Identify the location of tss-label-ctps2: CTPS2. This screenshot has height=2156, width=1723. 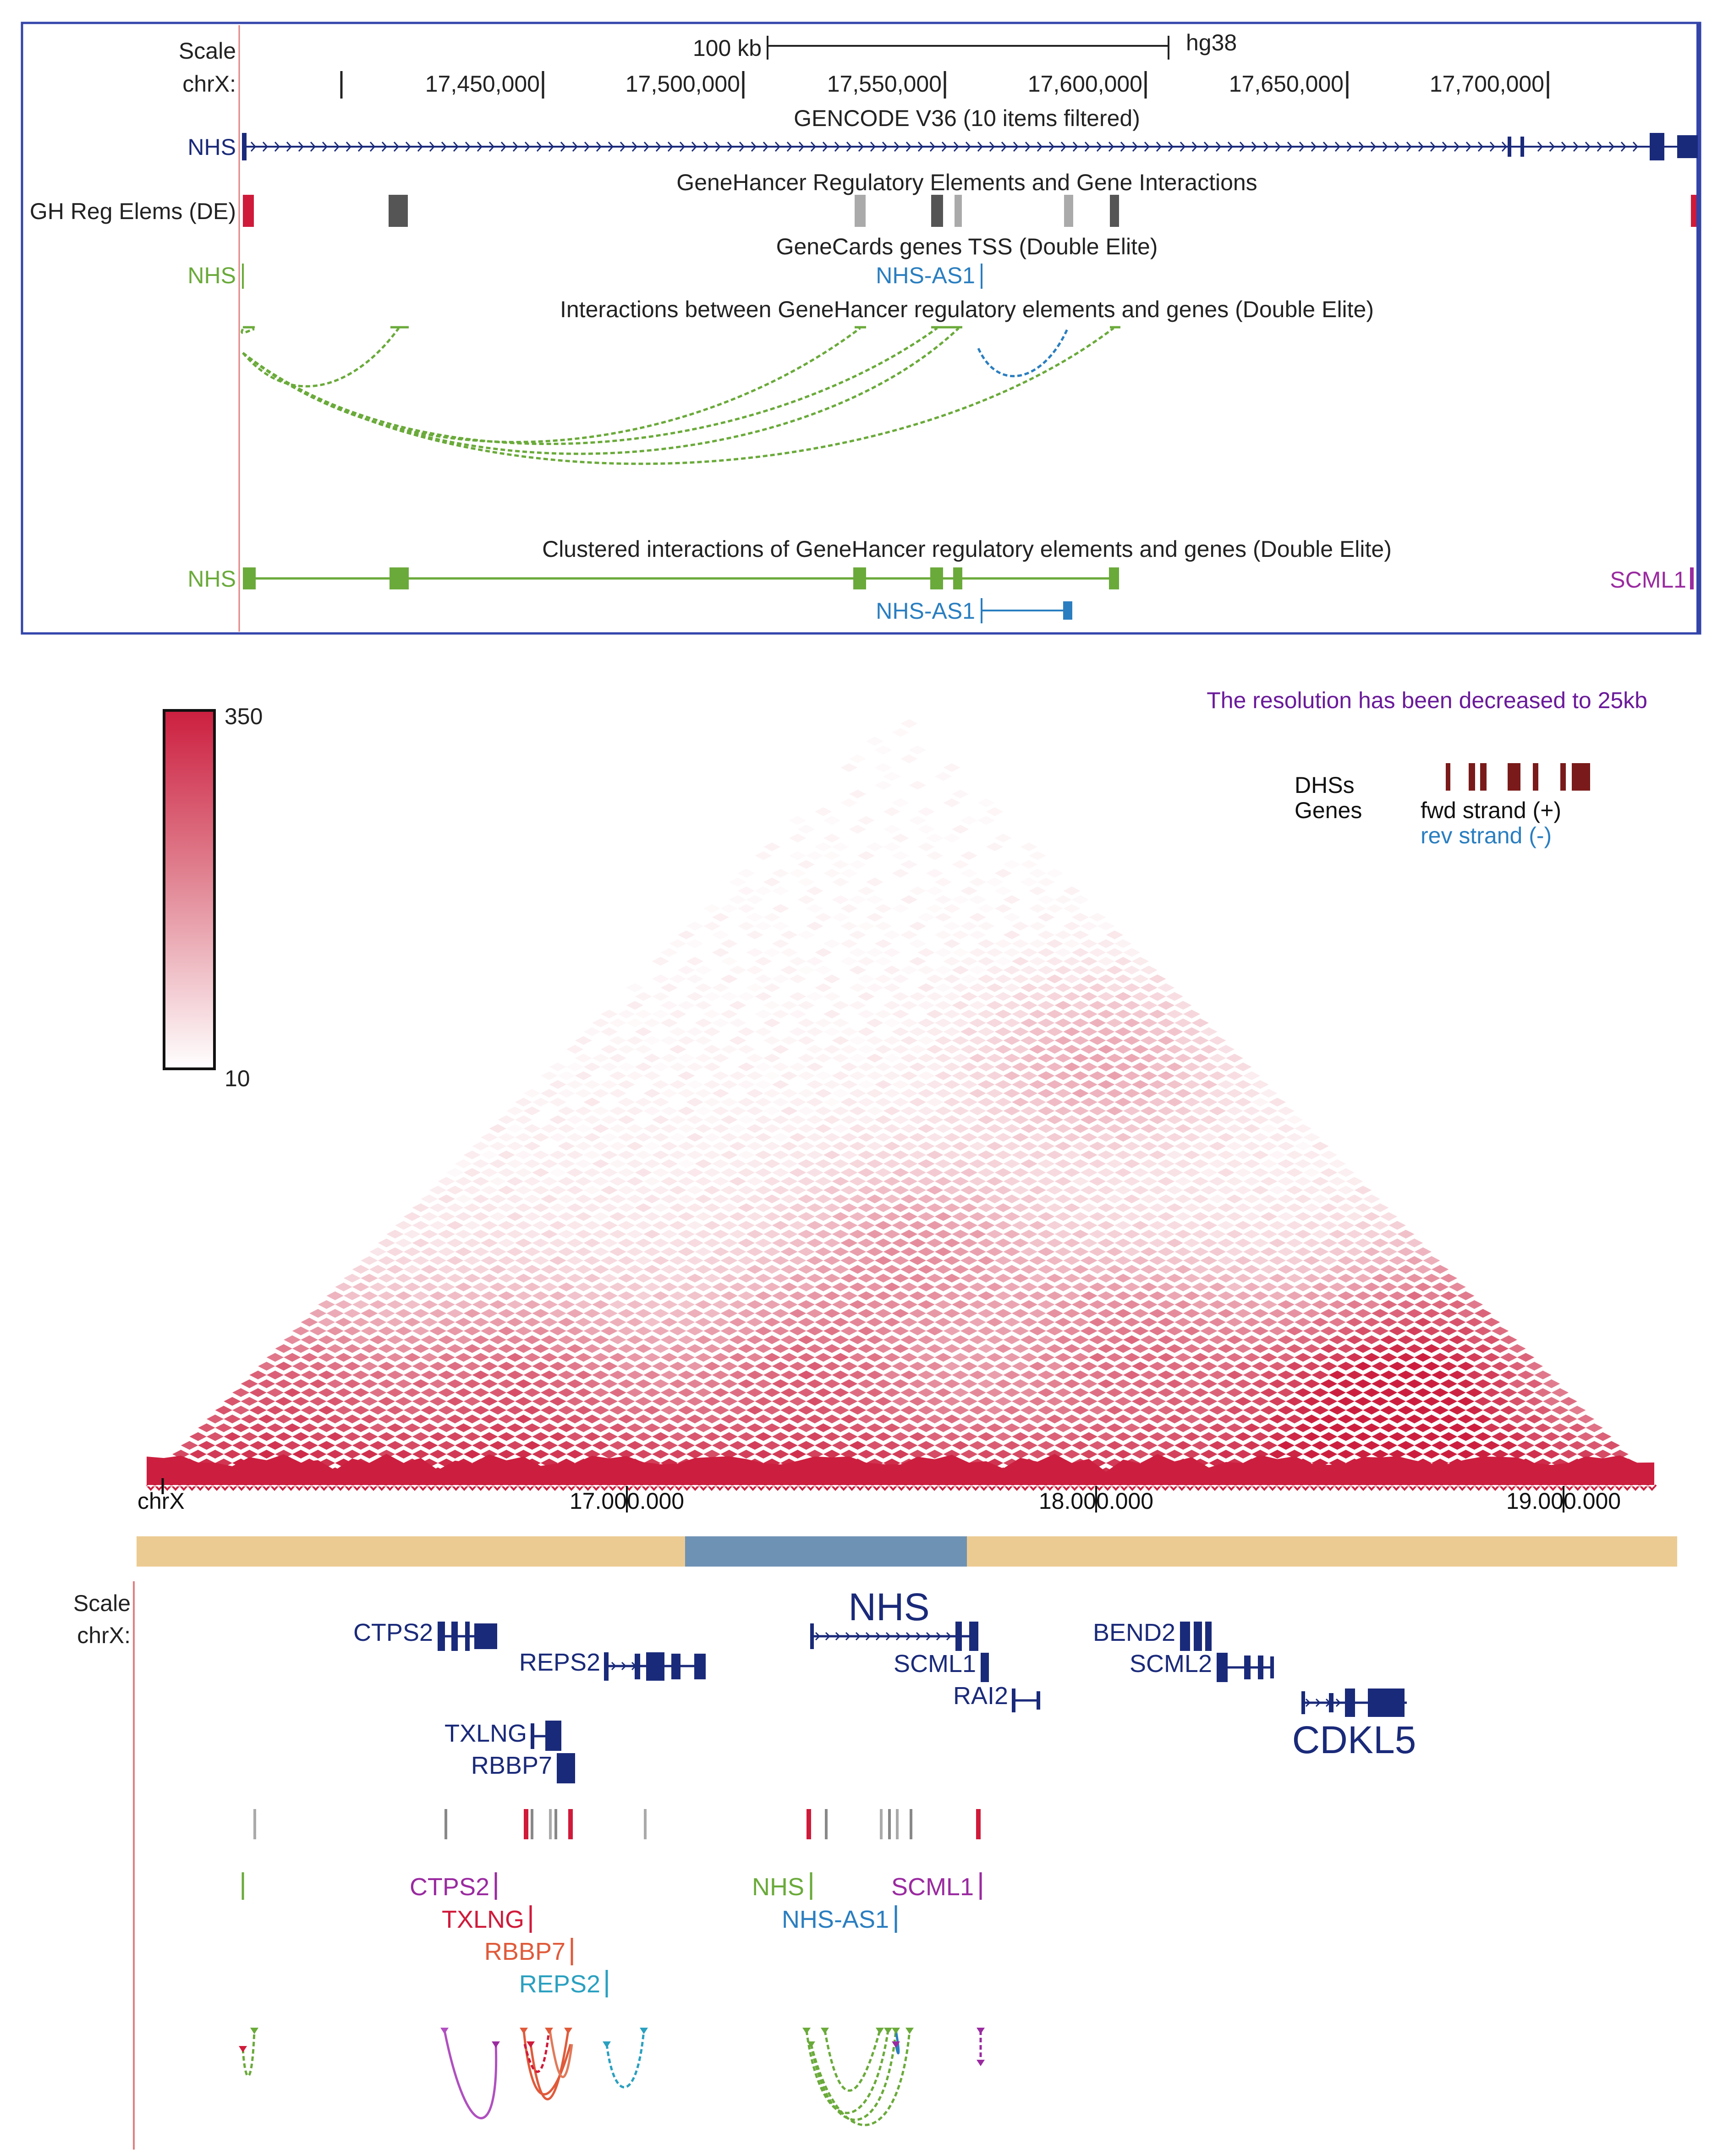
(450, 1887).